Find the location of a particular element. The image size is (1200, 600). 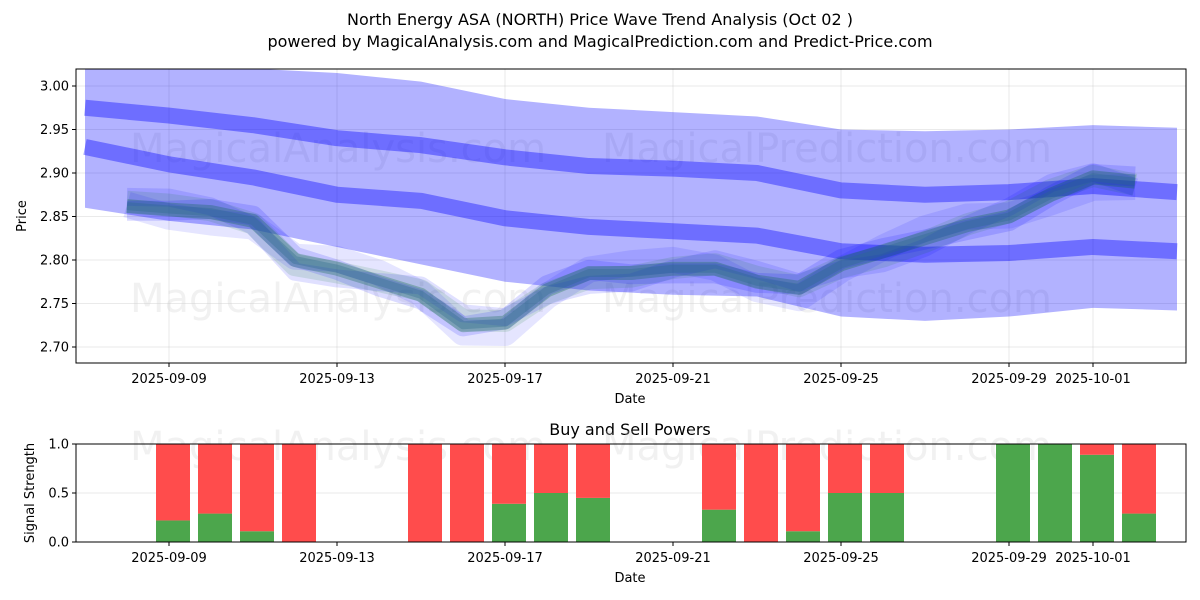

y-tick-label: 2.95 is located at coordinates (54, 130).